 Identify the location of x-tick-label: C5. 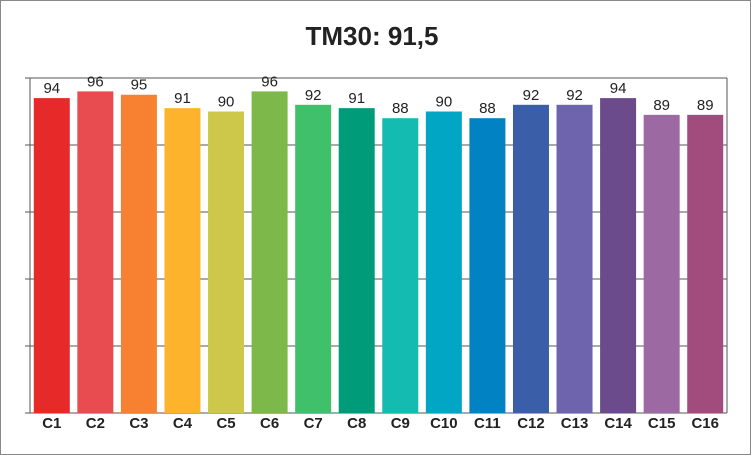
(225, 423).